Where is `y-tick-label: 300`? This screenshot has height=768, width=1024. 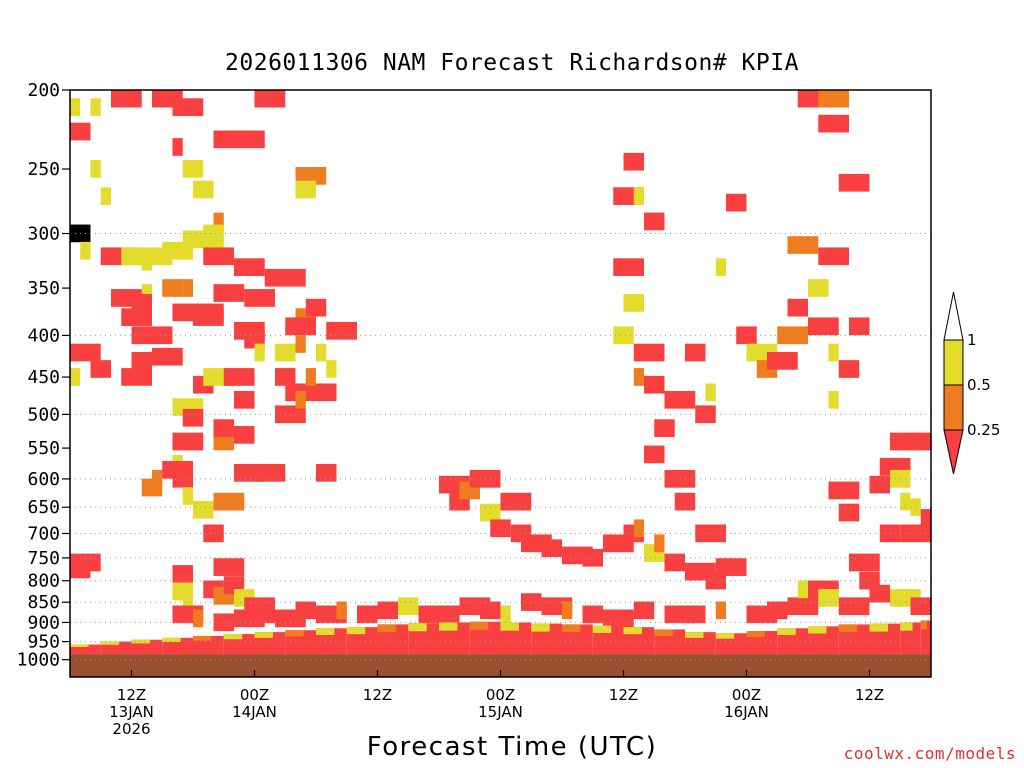 y-tick-label: 300 is located at coordinates (43, 234).